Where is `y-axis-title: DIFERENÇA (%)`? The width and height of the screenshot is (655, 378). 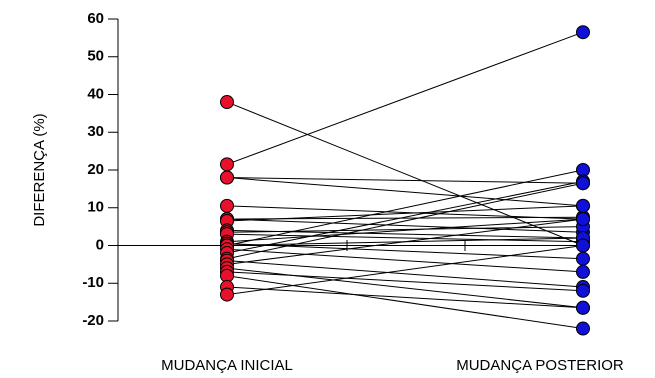
y-axis-title: DIFERENÇA (%) is located at coordinates (39, 169).